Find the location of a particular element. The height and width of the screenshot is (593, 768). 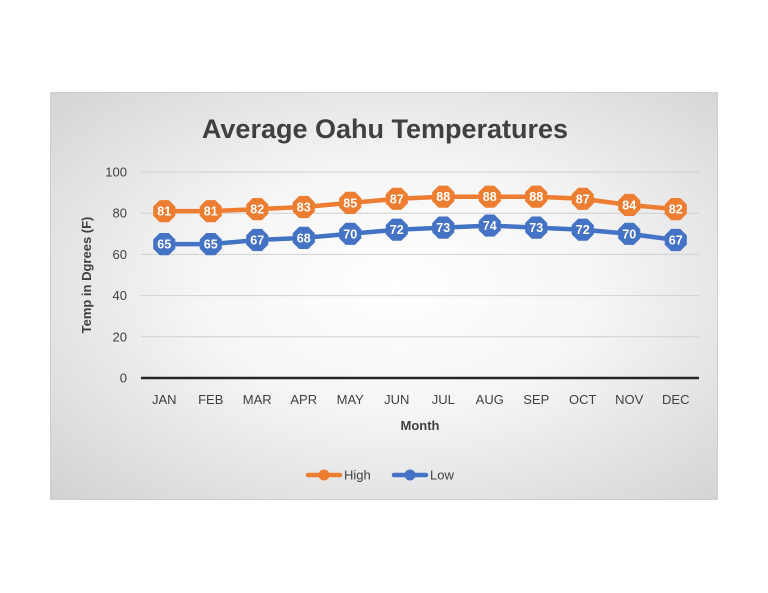

x-tick-label: NOV is located at coordinates (629, 399).